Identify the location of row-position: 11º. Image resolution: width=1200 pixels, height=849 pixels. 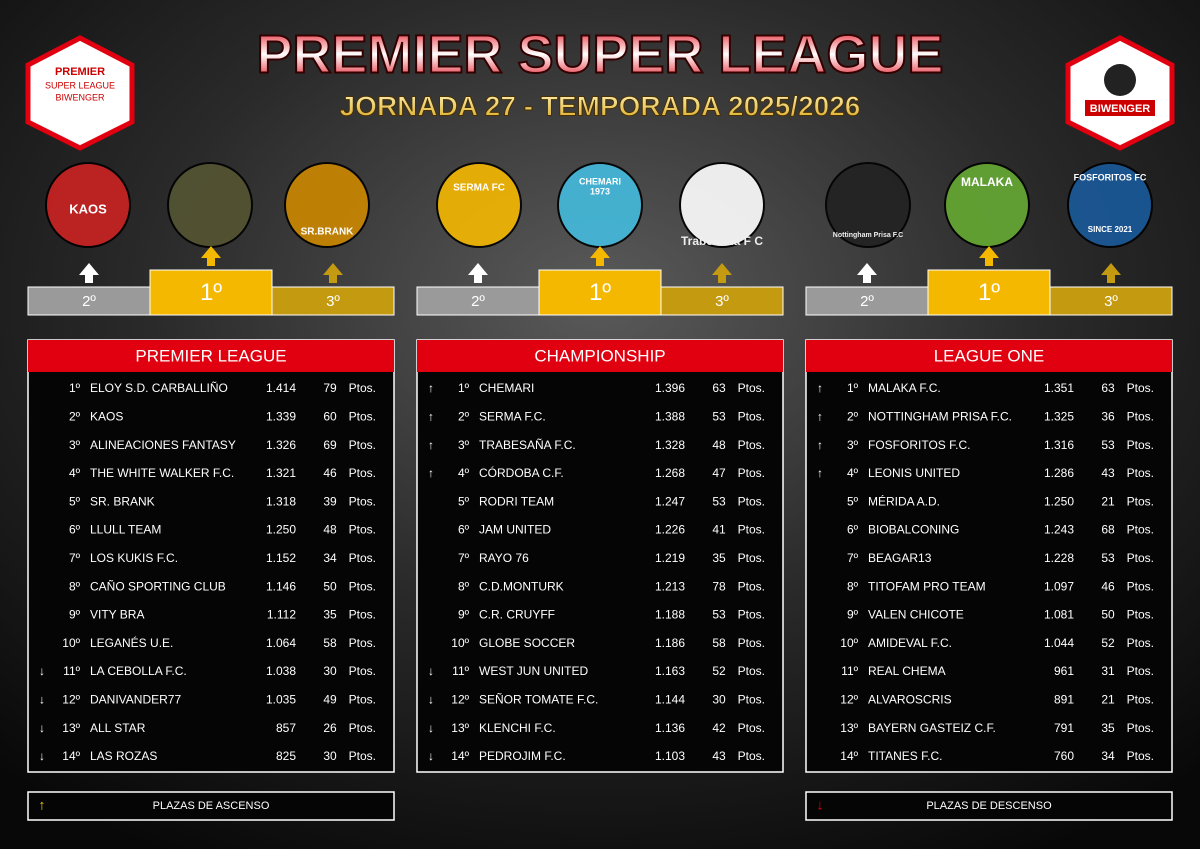
(849, 671).